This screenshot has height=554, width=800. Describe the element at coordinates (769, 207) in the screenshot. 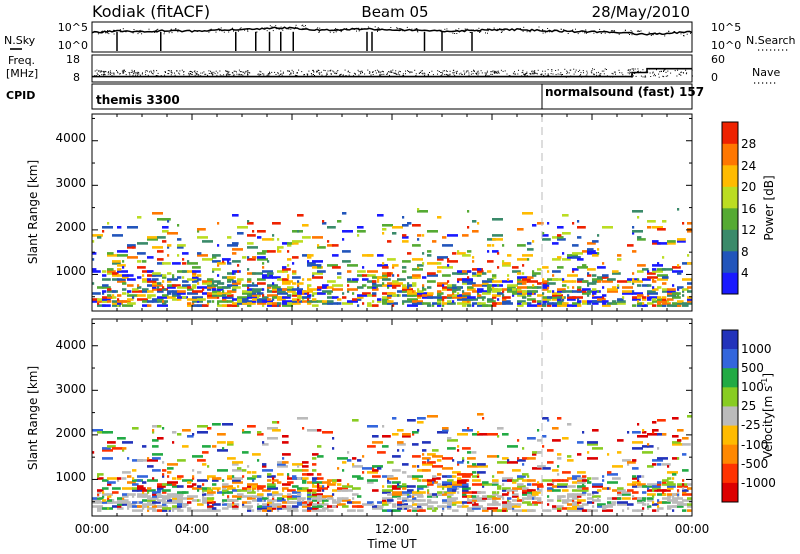

I see `power-cbar-label: Power [dB]` at that location.